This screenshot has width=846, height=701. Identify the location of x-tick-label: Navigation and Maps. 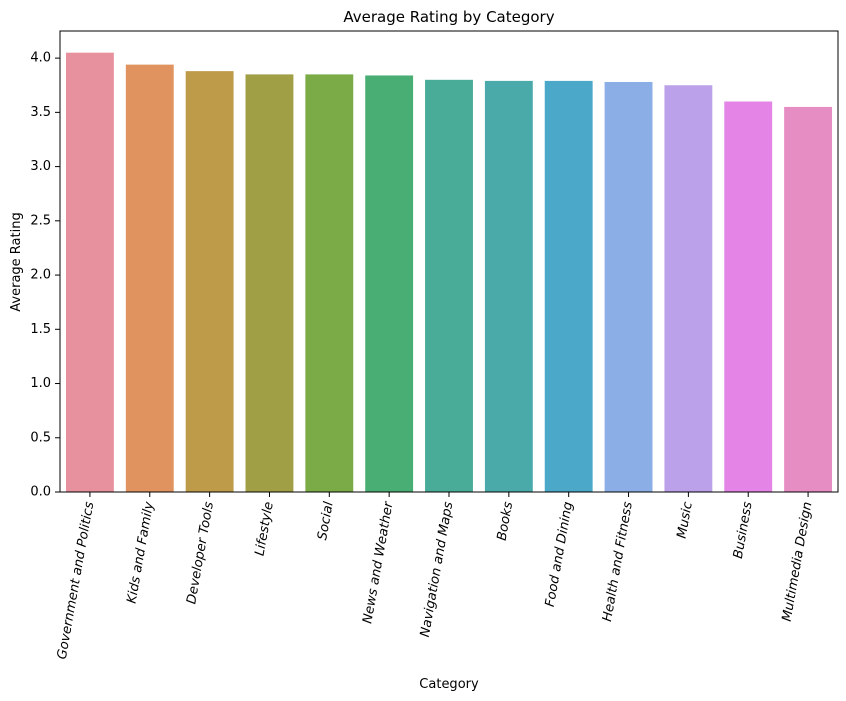
(437, 569).